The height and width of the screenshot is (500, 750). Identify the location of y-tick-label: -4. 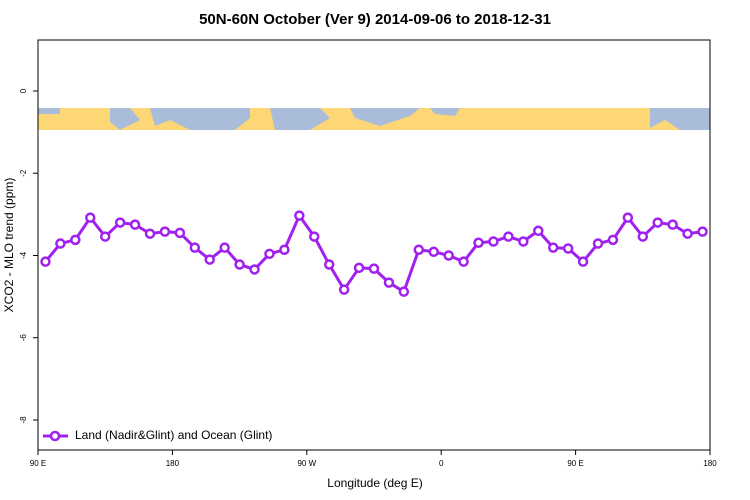
(23, 255).